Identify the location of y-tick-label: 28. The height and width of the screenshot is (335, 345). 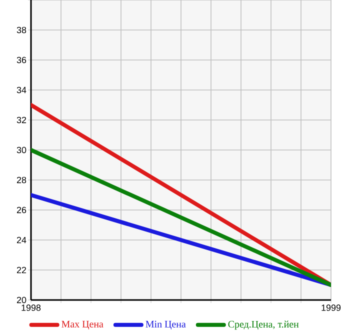
(21, 180).